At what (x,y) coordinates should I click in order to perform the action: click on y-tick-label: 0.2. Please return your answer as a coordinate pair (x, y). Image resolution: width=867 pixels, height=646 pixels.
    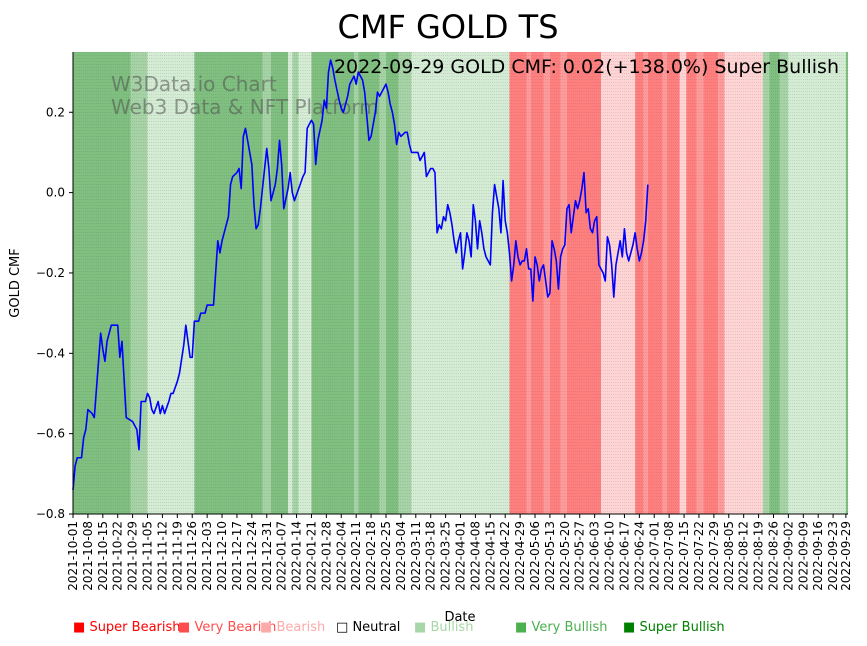
    Looking at the image, I should click on (55, 112).